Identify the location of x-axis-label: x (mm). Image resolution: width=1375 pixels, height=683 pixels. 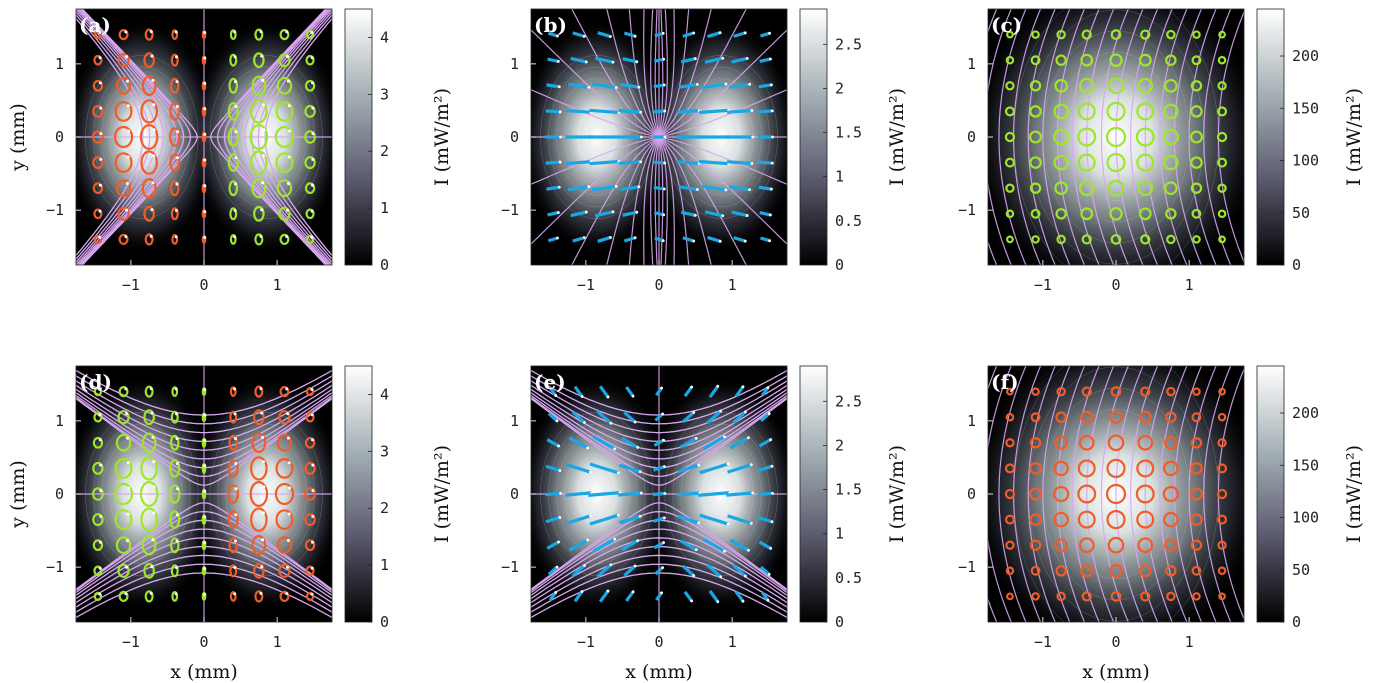
(1116, 672).